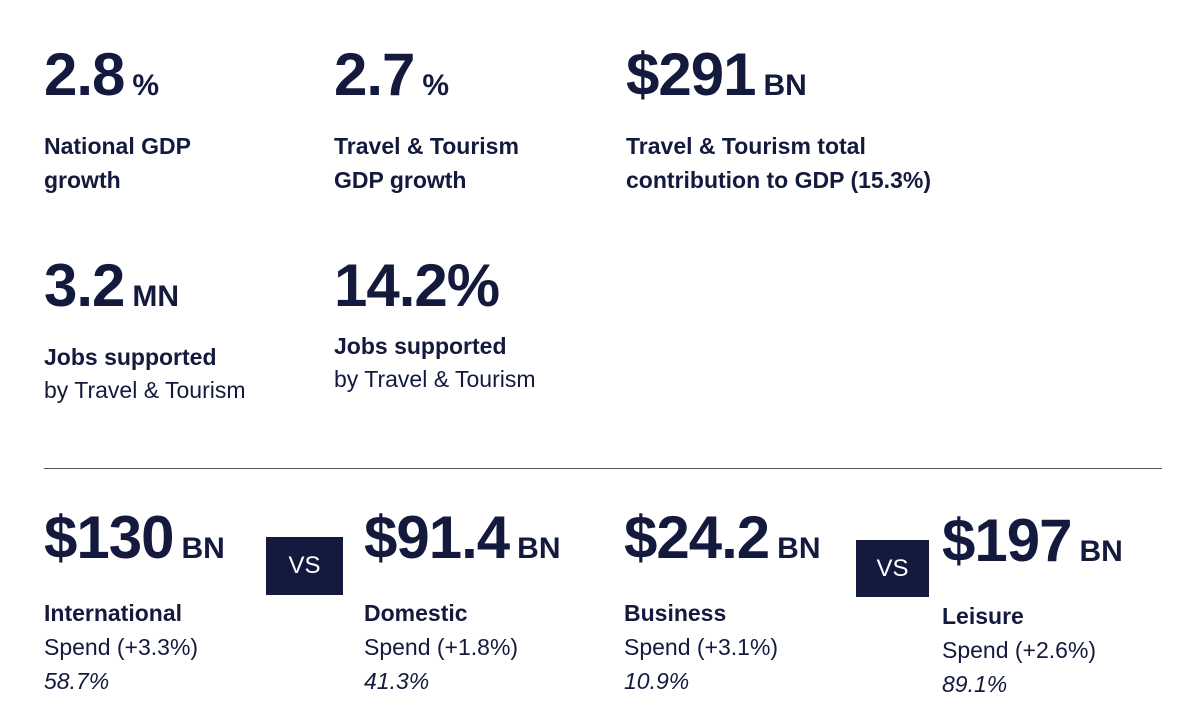 Image resolution: width=1200 pixels, height=717 pixels. I want to click on spend-value: $91.4 BN, so click(462, 543).